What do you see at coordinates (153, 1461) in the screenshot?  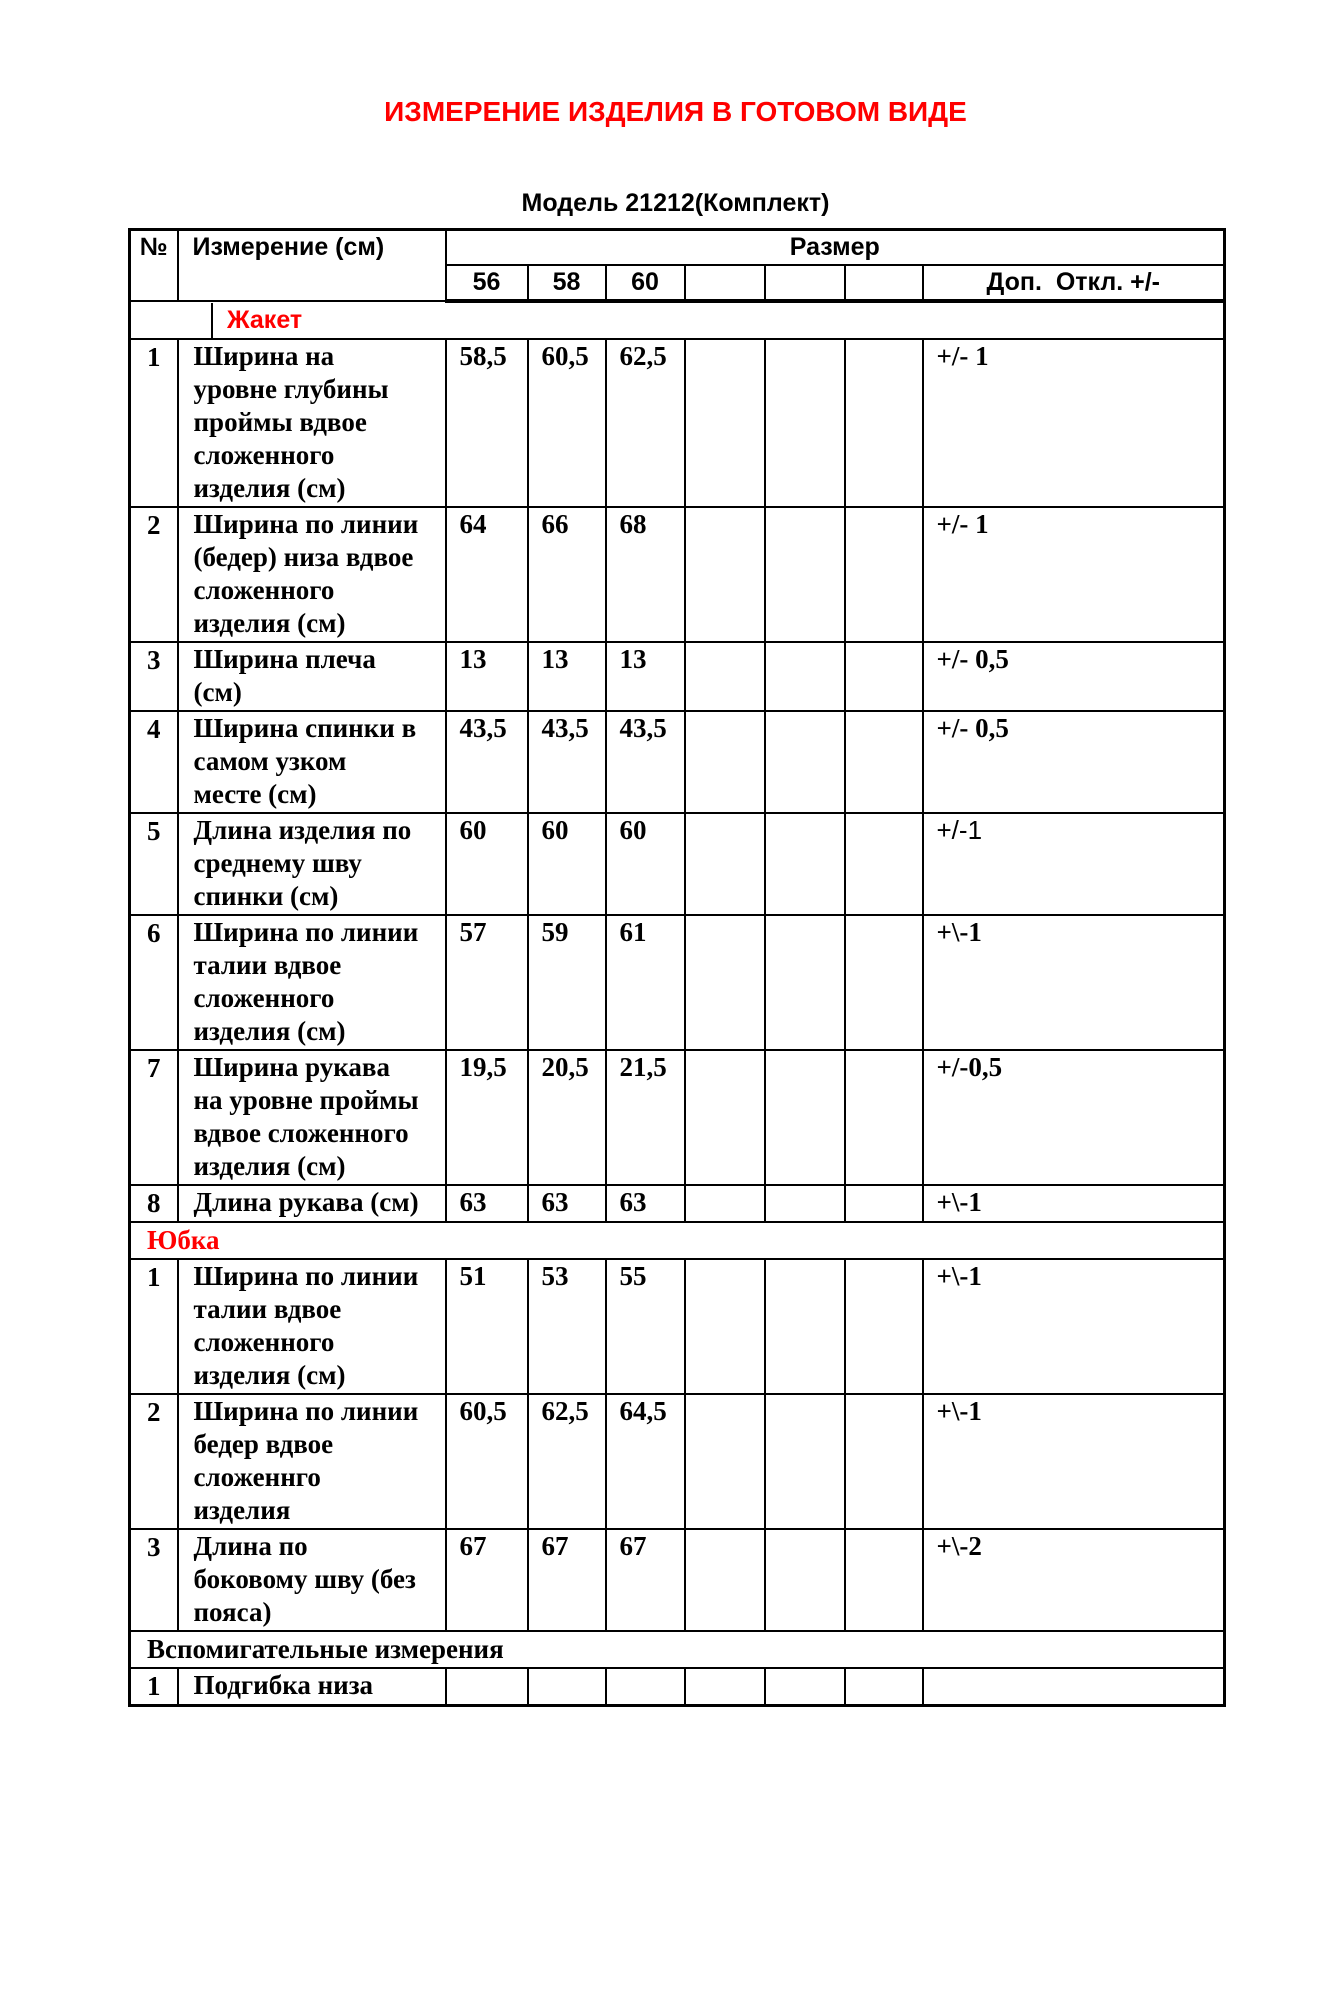 I see `row-number-cell: 2` at bounding box center [153, 1461].